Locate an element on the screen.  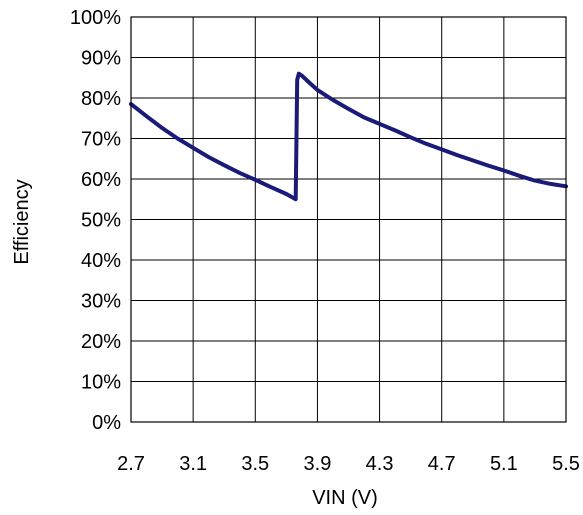
x-tick-label: 2.7 is located at coordinates (131, 464).